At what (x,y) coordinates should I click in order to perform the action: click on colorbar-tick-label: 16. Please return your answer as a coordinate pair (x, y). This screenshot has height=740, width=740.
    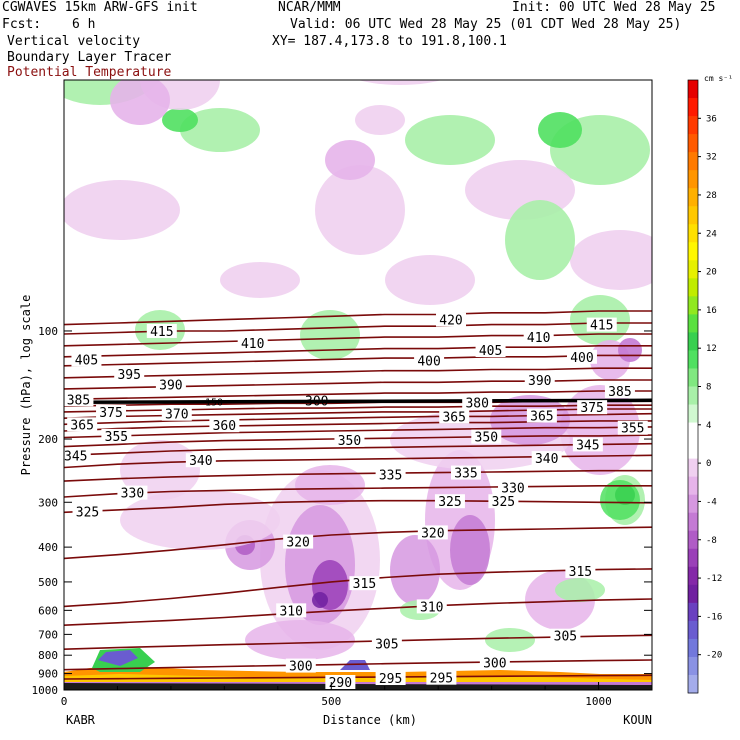
    Looking at the image, I should click on (711, 311).